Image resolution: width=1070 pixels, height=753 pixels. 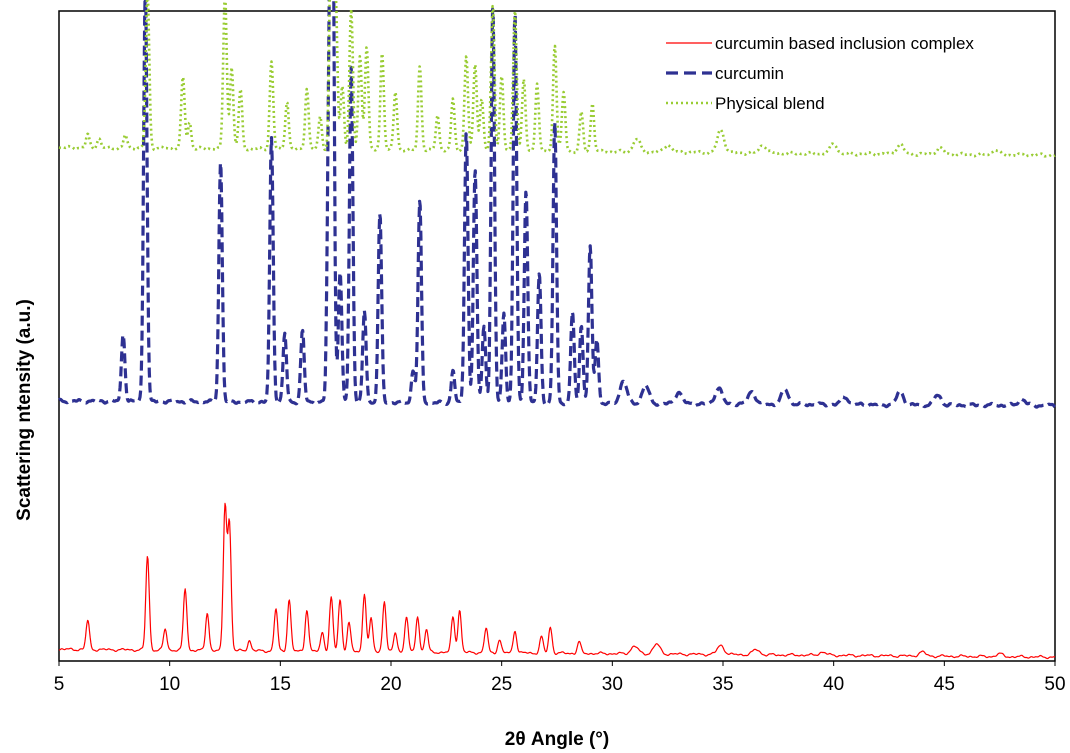 What do you see at coordinates (833, 684) in the screenshot?
I see `x-tick-label: 40` at bounding box center [833, 684].